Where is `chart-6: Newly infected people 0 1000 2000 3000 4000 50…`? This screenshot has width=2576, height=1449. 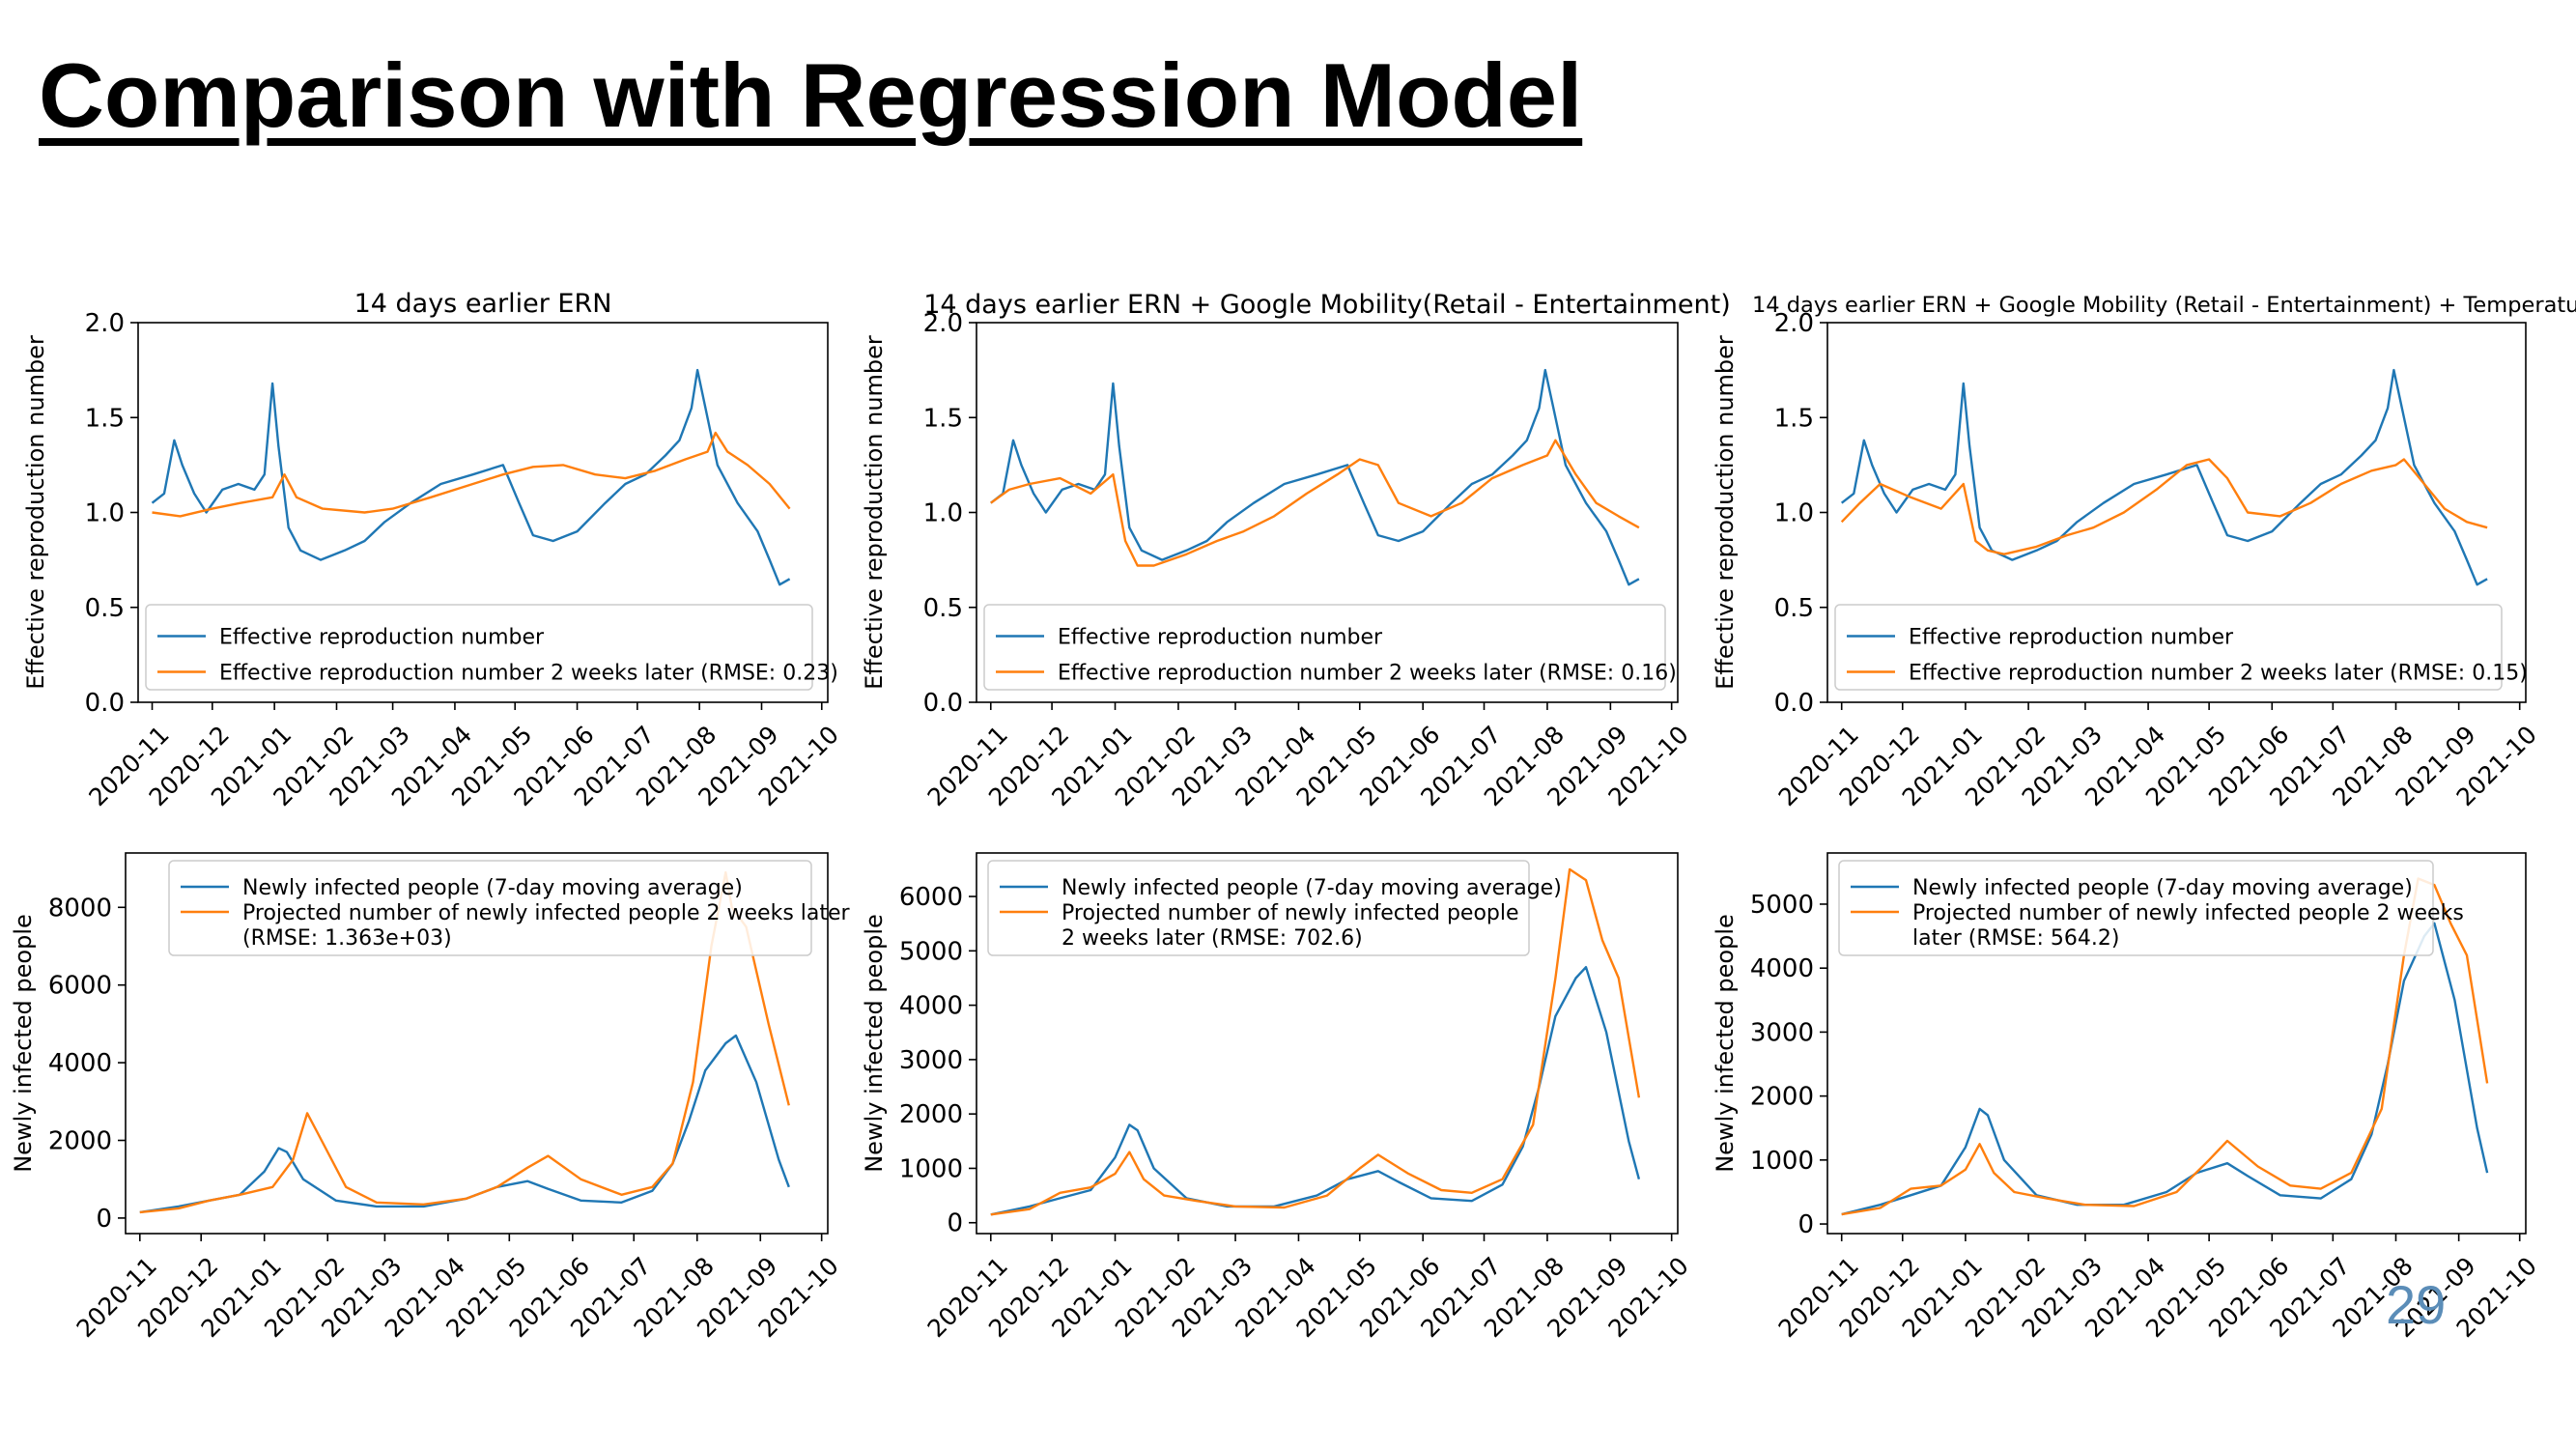
chart-6: Newly infected people 0 1000 2000 3000 4000 50… is located at coordinates (2127, 1097).